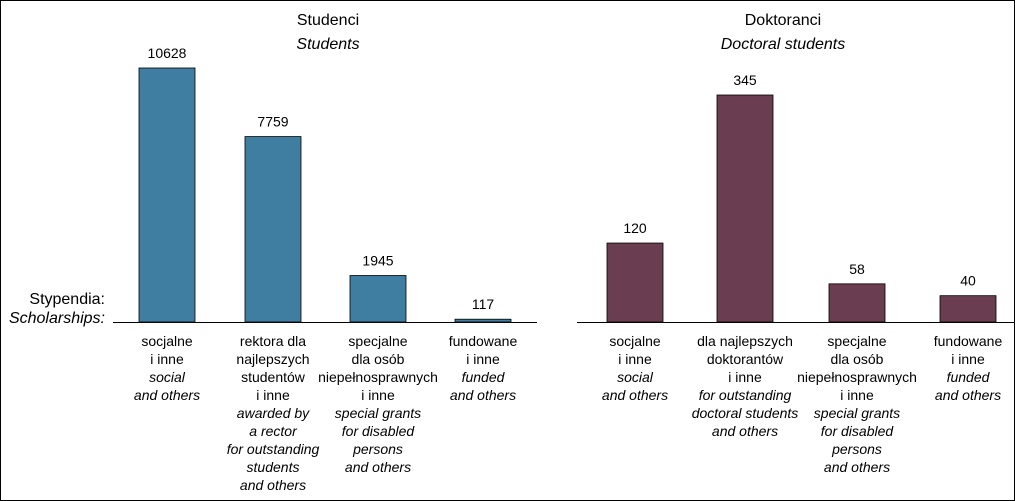 The width and height of the screenshot is (1015, 501). What do you see at coordinates (273, 341) in the screenshot?
I see `category-label-pl: rektora dla` at bounding box center [273, 341].